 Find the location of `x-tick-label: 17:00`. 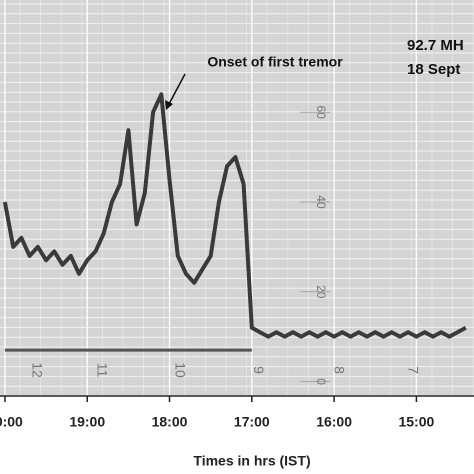

x-tick-label: 17:00 is located at coordinates (252, 422).